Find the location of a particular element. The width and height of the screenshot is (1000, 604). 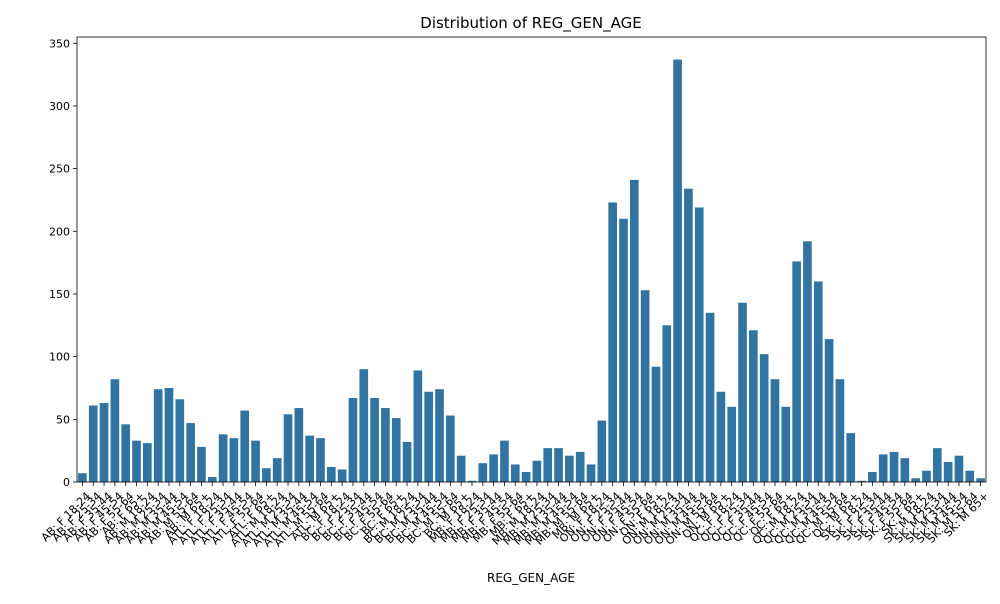

y-axis: 0 50 100 150 200 250 300 350 is located at coordinates (63, 263).